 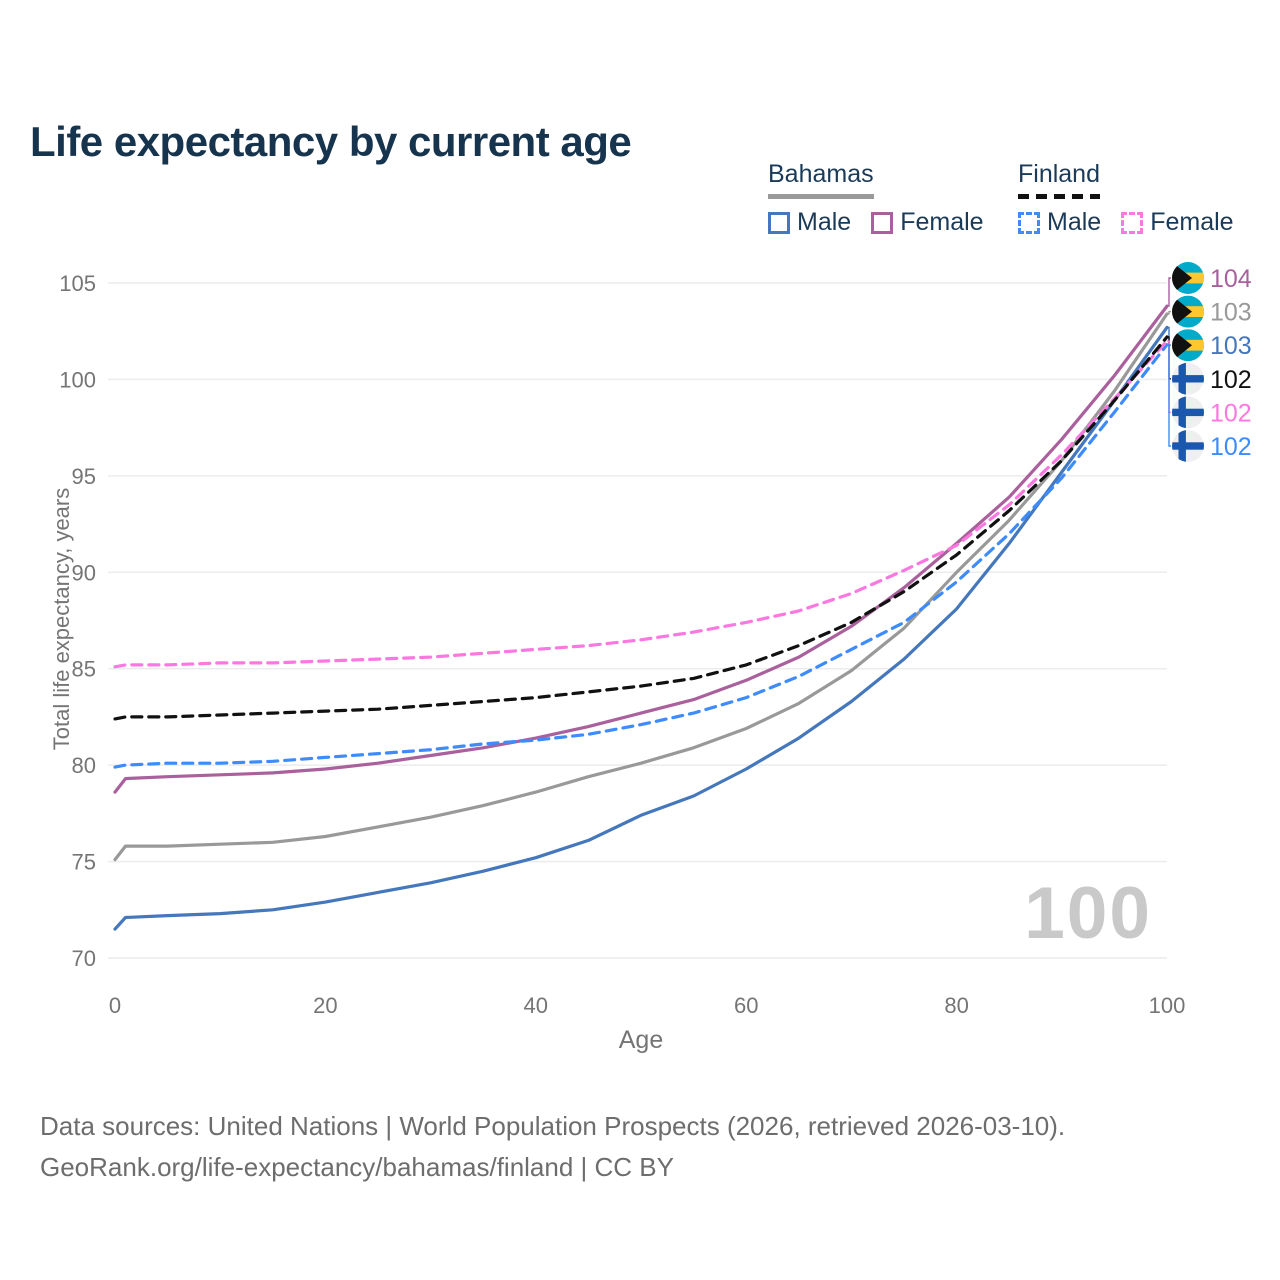 I want to click on end-value-label-bahamas-both-sexes: 103, so click(x=1231, y=313).